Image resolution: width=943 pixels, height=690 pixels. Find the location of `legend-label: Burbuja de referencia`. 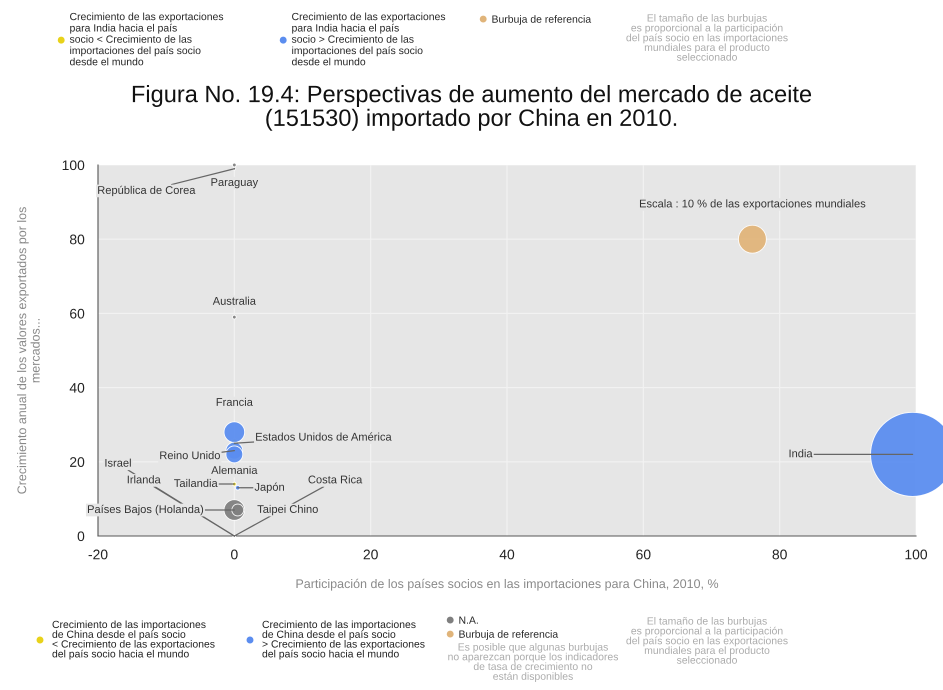

legend-label: Burbuja de referencia is located at coordinates (542, 20).